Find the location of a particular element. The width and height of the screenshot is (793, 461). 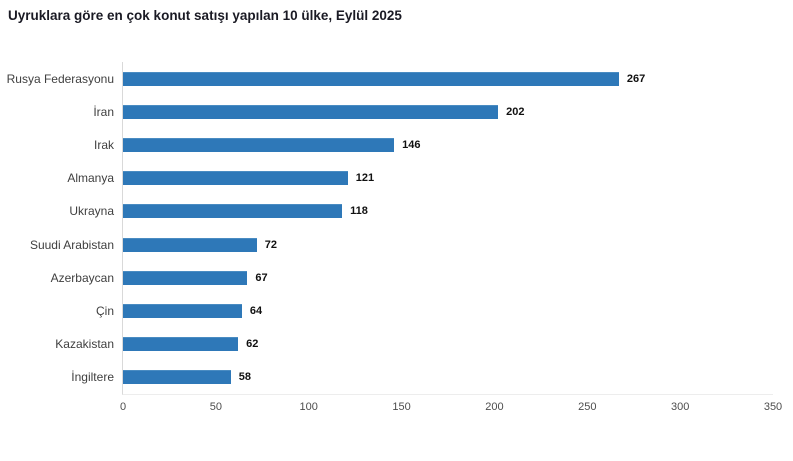

category-label: Rusya Federasyonu is located at coordinates (60, 78).